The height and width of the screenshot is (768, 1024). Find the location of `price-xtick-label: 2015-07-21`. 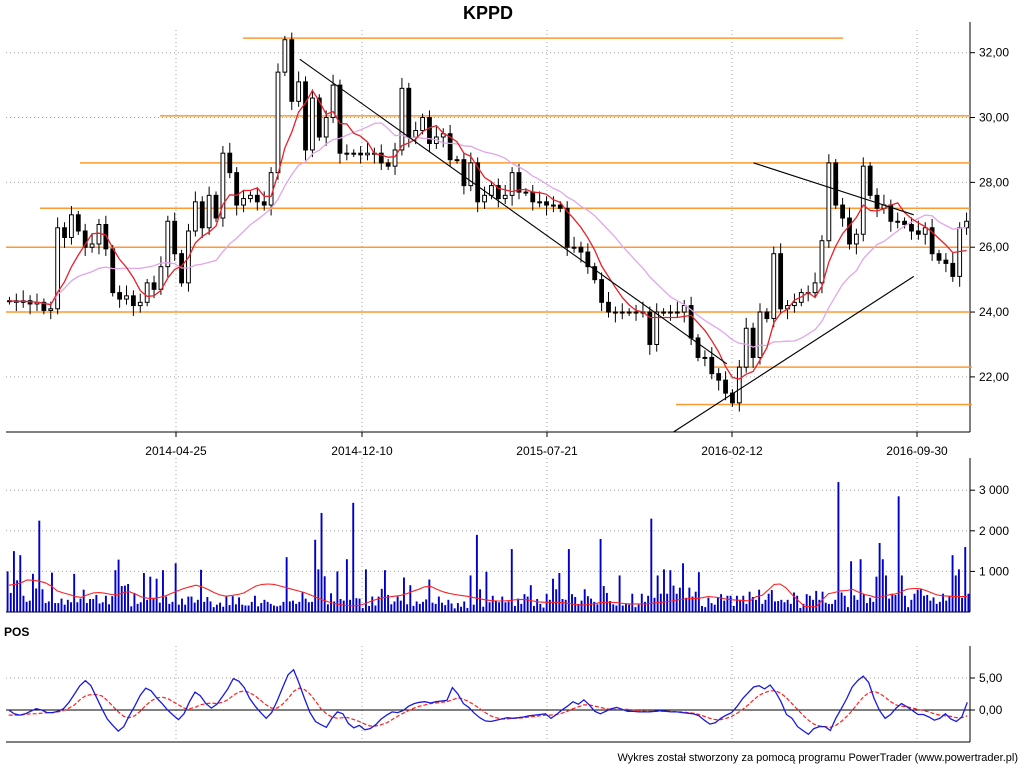

price-xtick-label: 2015-07-21 is located at coordinates (547, 451).